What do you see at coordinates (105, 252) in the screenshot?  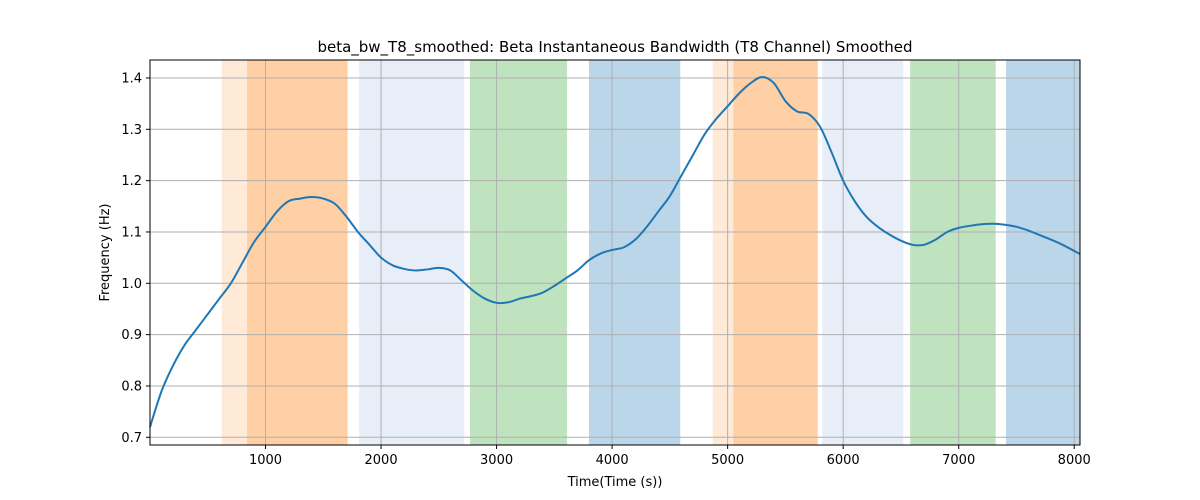 I see `y-axis-label: Frequency (Hz)` at bounding box center [105, 252].